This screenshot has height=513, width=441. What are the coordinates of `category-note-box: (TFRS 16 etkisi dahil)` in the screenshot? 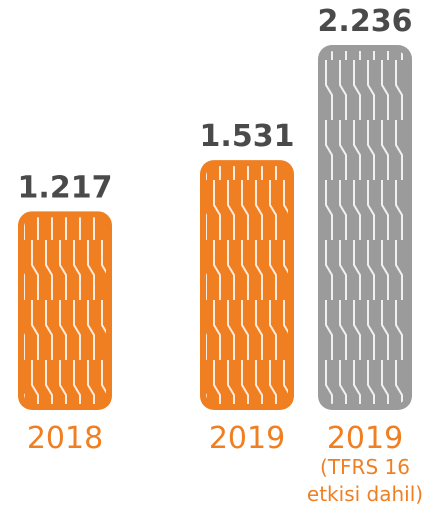 It's located at (365, 480).